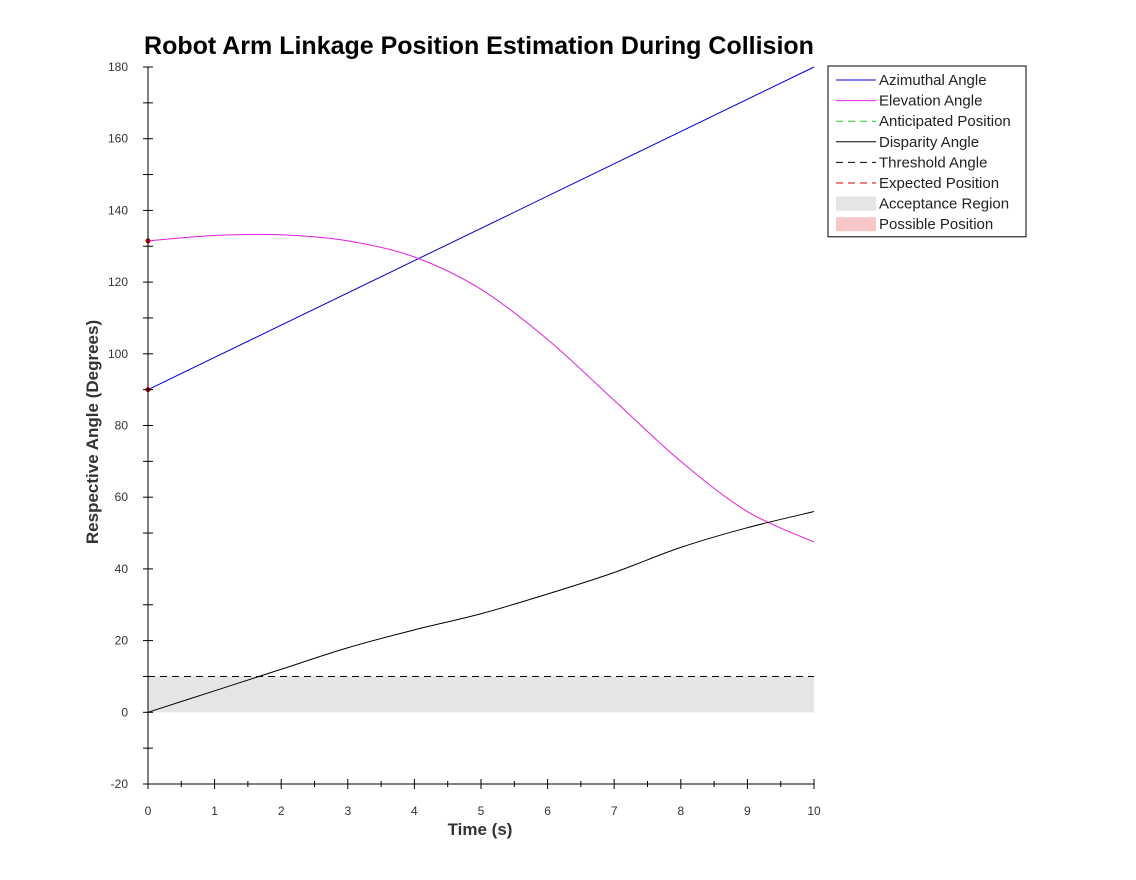  I want to click on y-tick-label: 100, so click(118, 354).